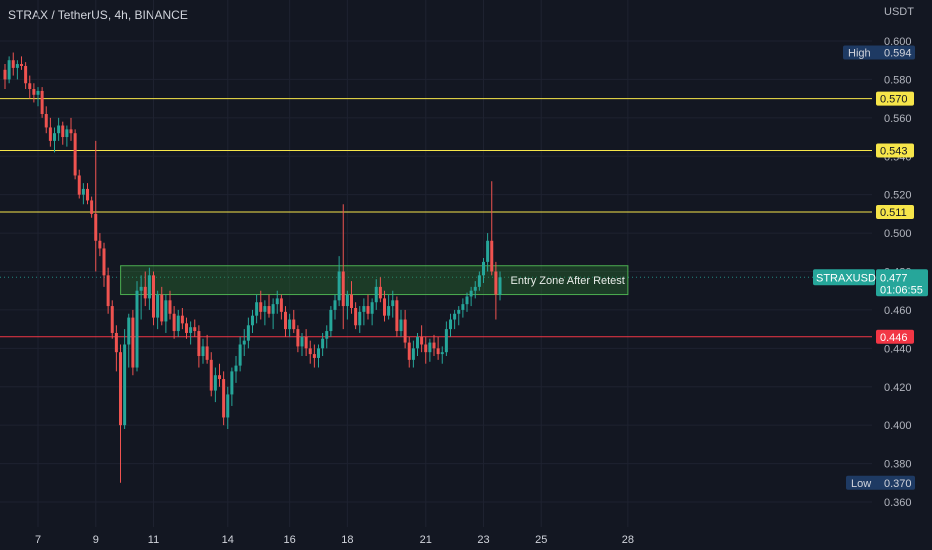  I want to click on candle-countdown: 01:06:55, so click(901, 290).